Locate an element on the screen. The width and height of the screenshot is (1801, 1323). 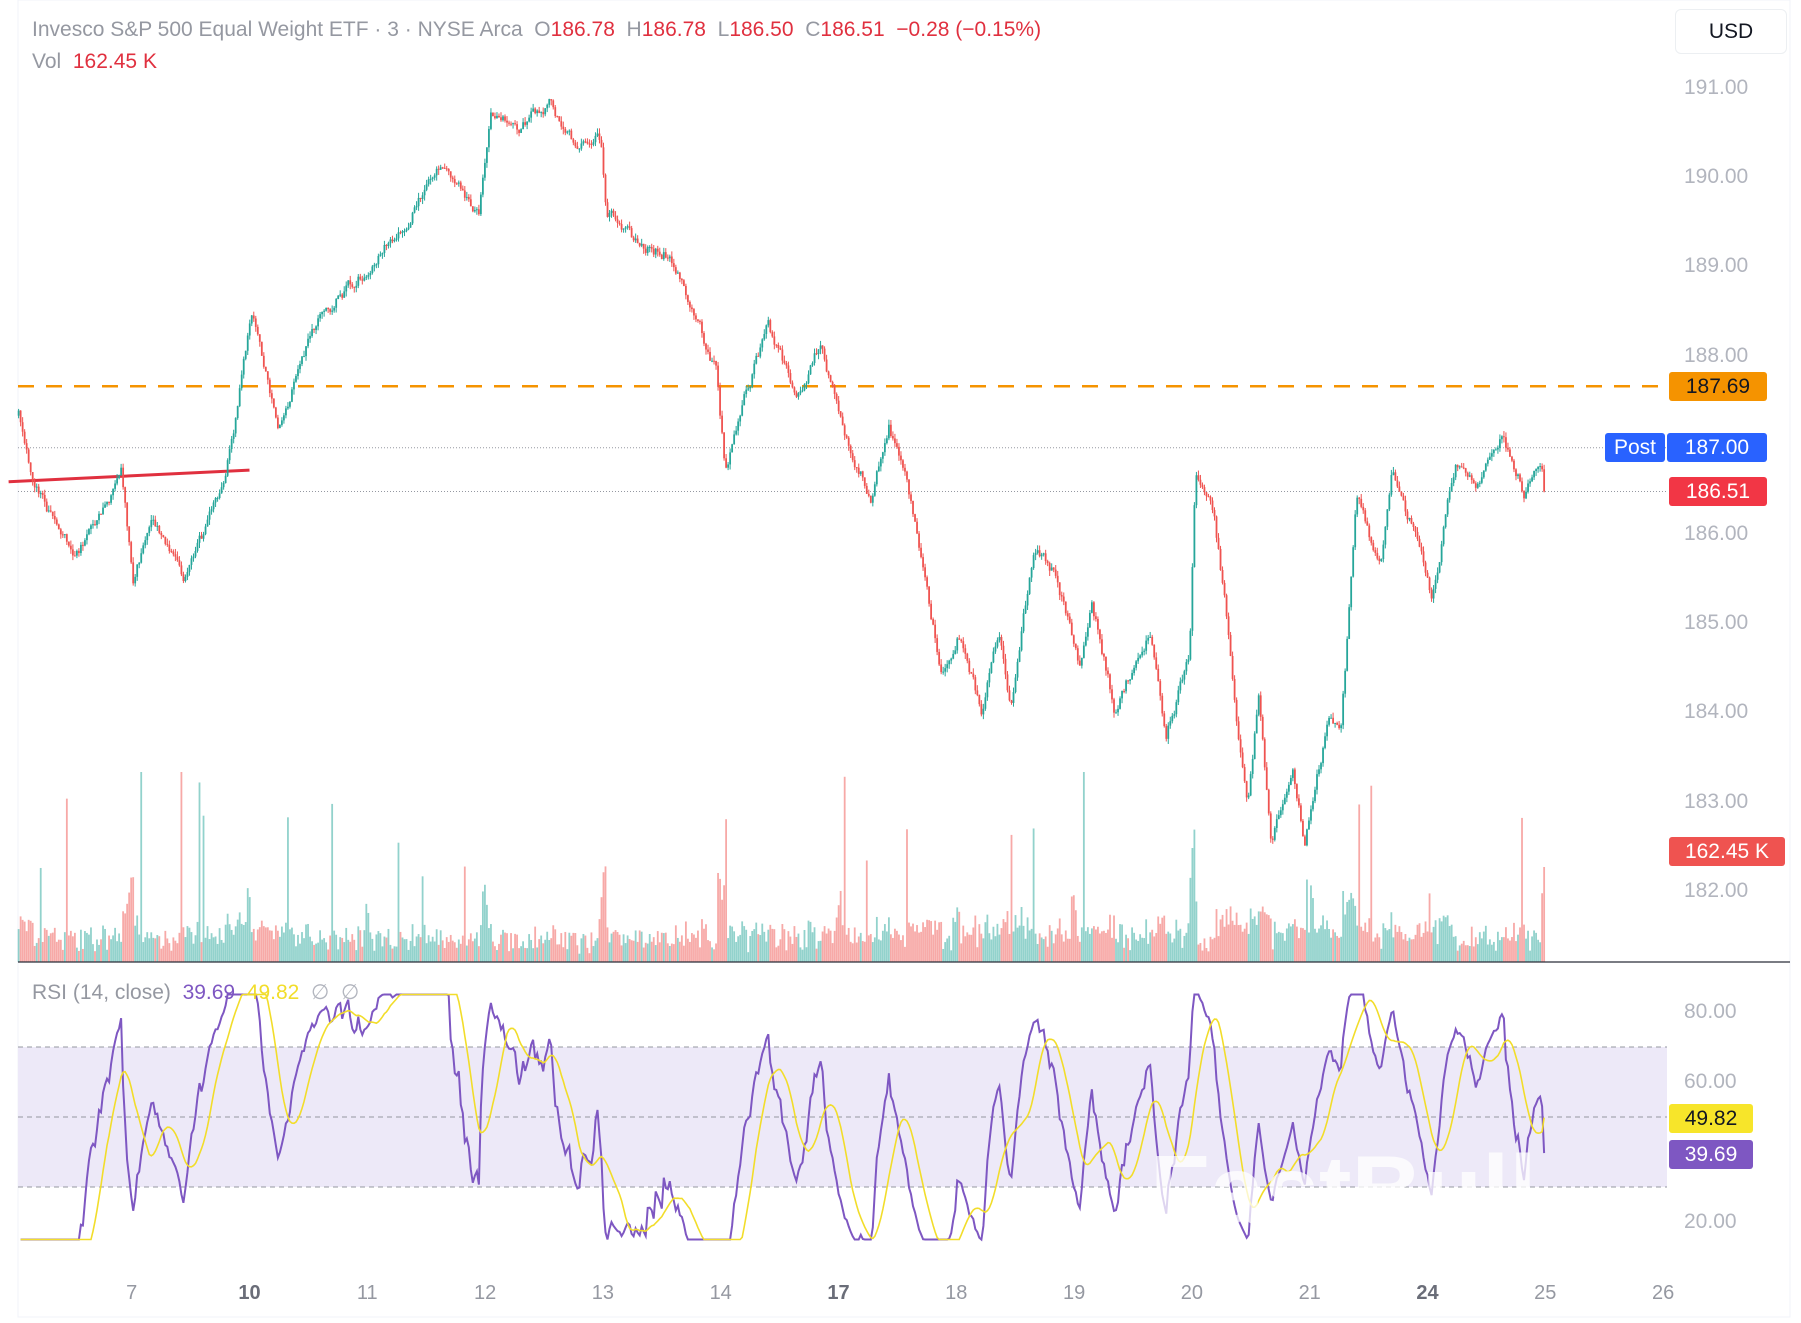
currency-button: USD is located at coordinates (1731, 31).